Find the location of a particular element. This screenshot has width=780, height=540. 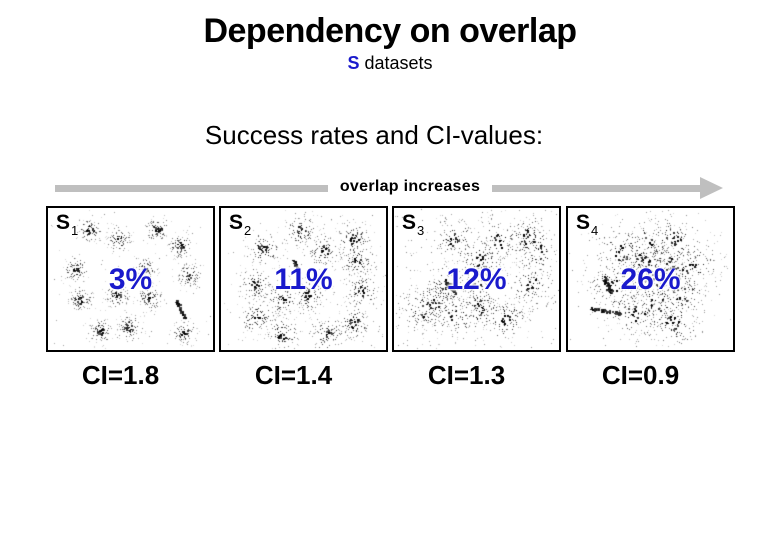

success-rate-s3: 12% is located at coordinates (476, 279).